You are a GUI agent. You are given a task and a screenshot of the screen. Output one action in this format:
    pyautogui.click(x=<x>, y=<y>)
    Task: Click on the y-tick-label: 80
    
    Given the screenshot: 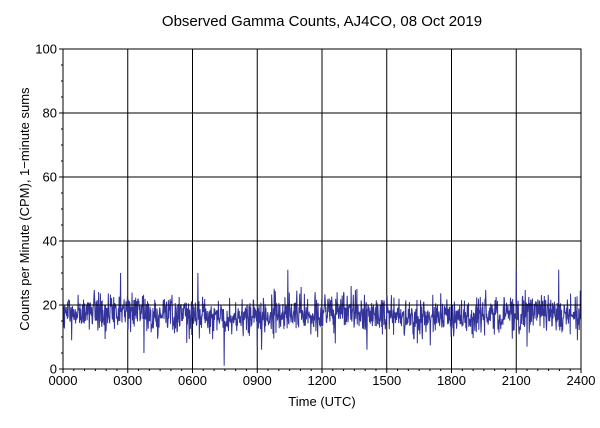 What is the action you would take?
    pyautogui.click(x=50, y=113)
    